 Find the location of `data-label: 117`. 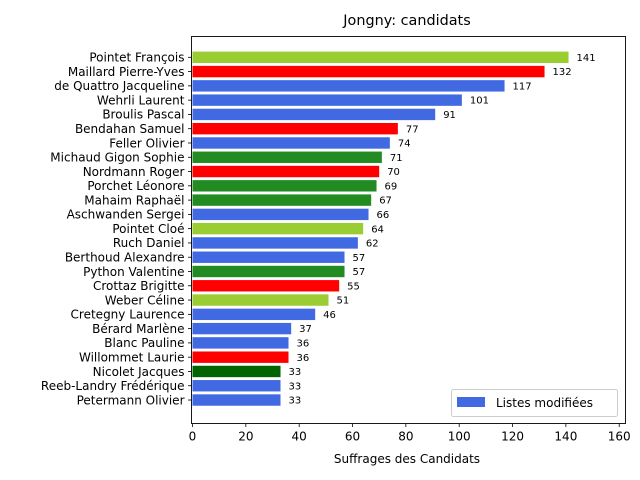

data-label: 117 is located at coordinates (522, 86).